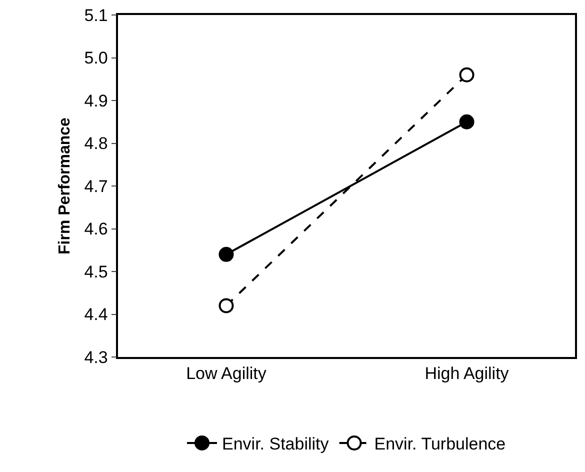 The width and height of the screenshot is (585, 472). I want to click on y-tick-label: 4.6, so click(96, 229).